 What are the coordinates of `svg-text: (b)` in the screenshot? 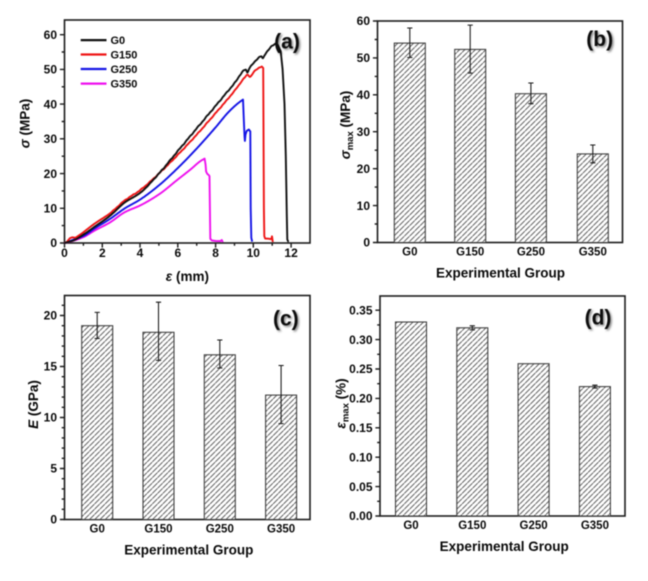 It's located at (599, 39).